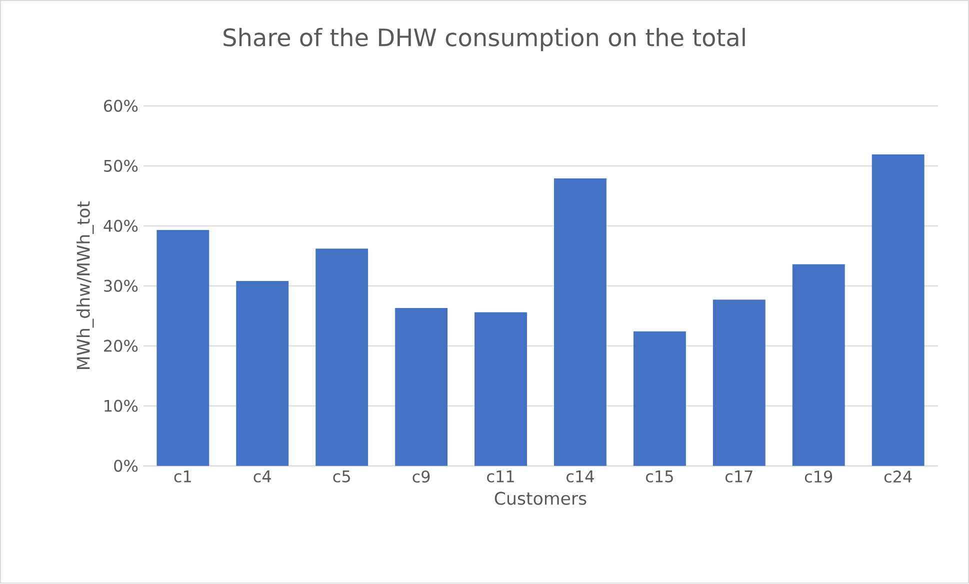 The image size is (969, 584). I want to click on y-tick-label: 60%, so click(121, 106).